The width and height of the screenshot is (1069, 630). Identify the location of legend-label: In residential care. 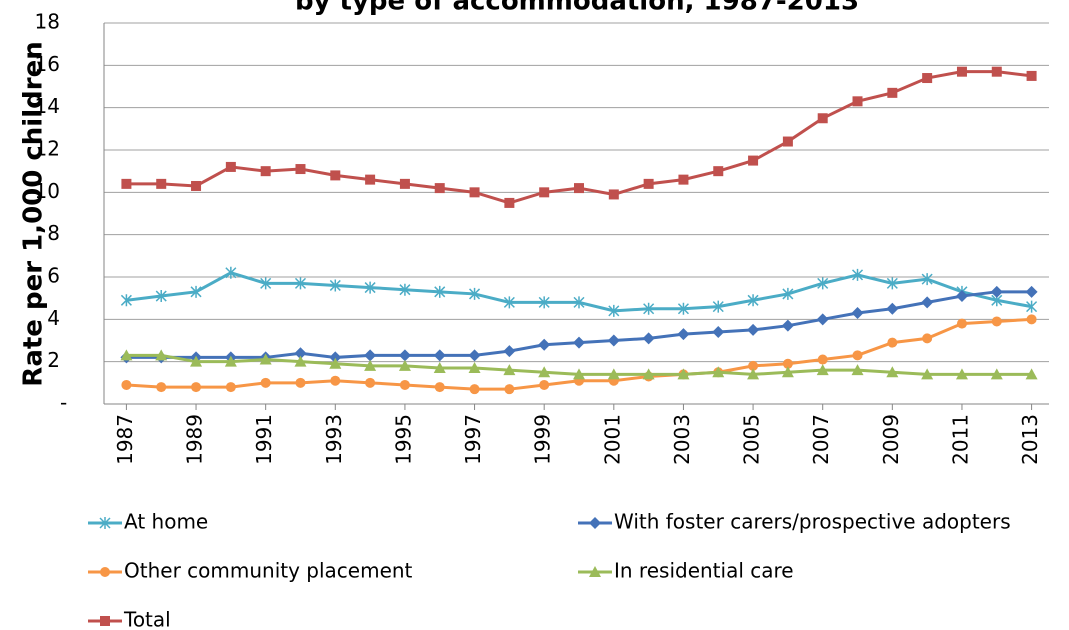
(704, 571).